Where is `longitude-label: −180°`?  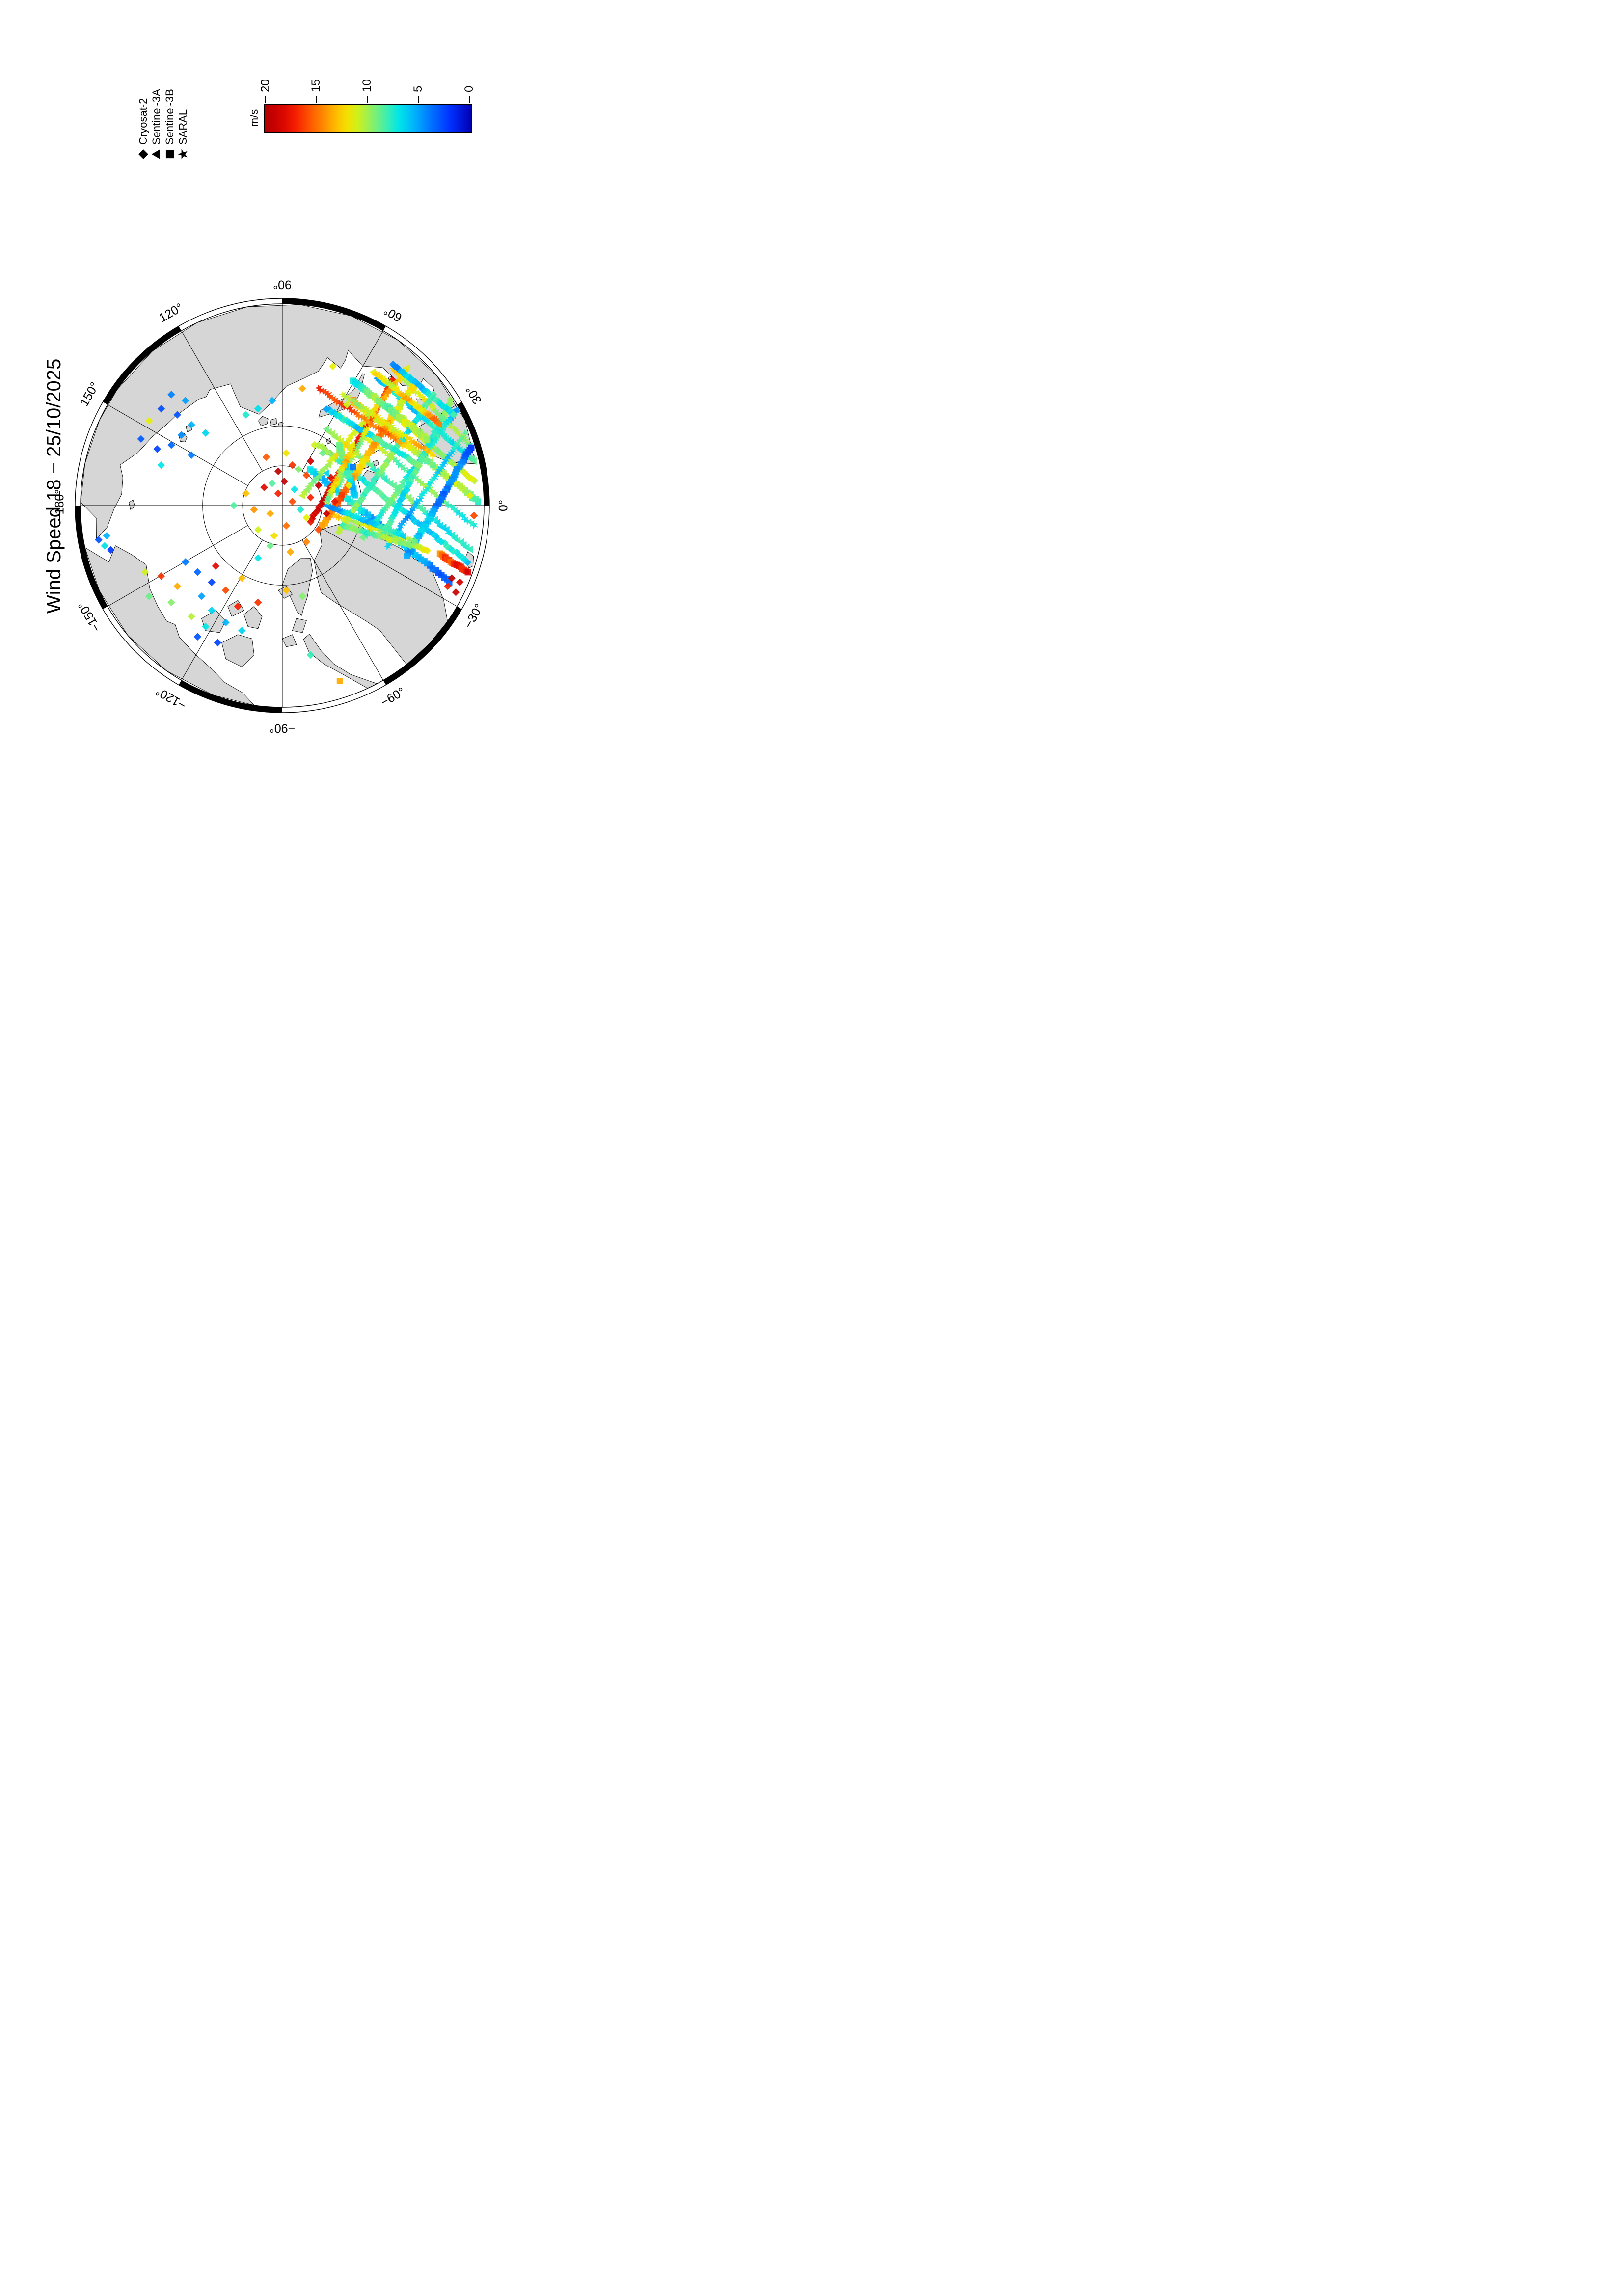
longitude-label: −180° is located at coordinates (60, 505).